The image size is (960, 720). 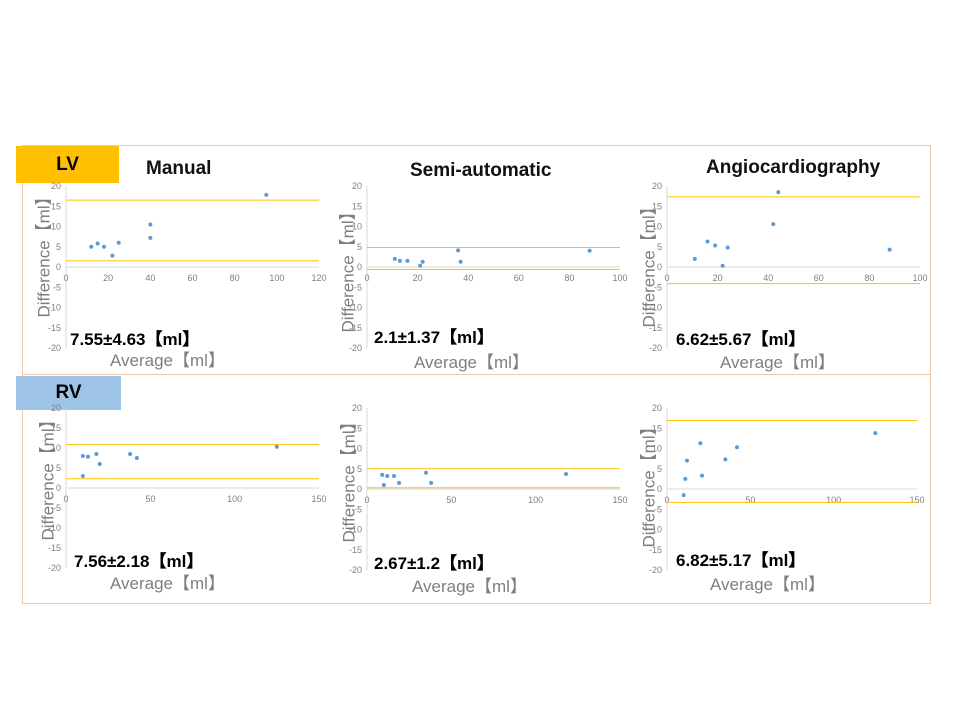 I want to click on ylabel-rv-angio: Difference【ml】, so click(x=649, y=483).